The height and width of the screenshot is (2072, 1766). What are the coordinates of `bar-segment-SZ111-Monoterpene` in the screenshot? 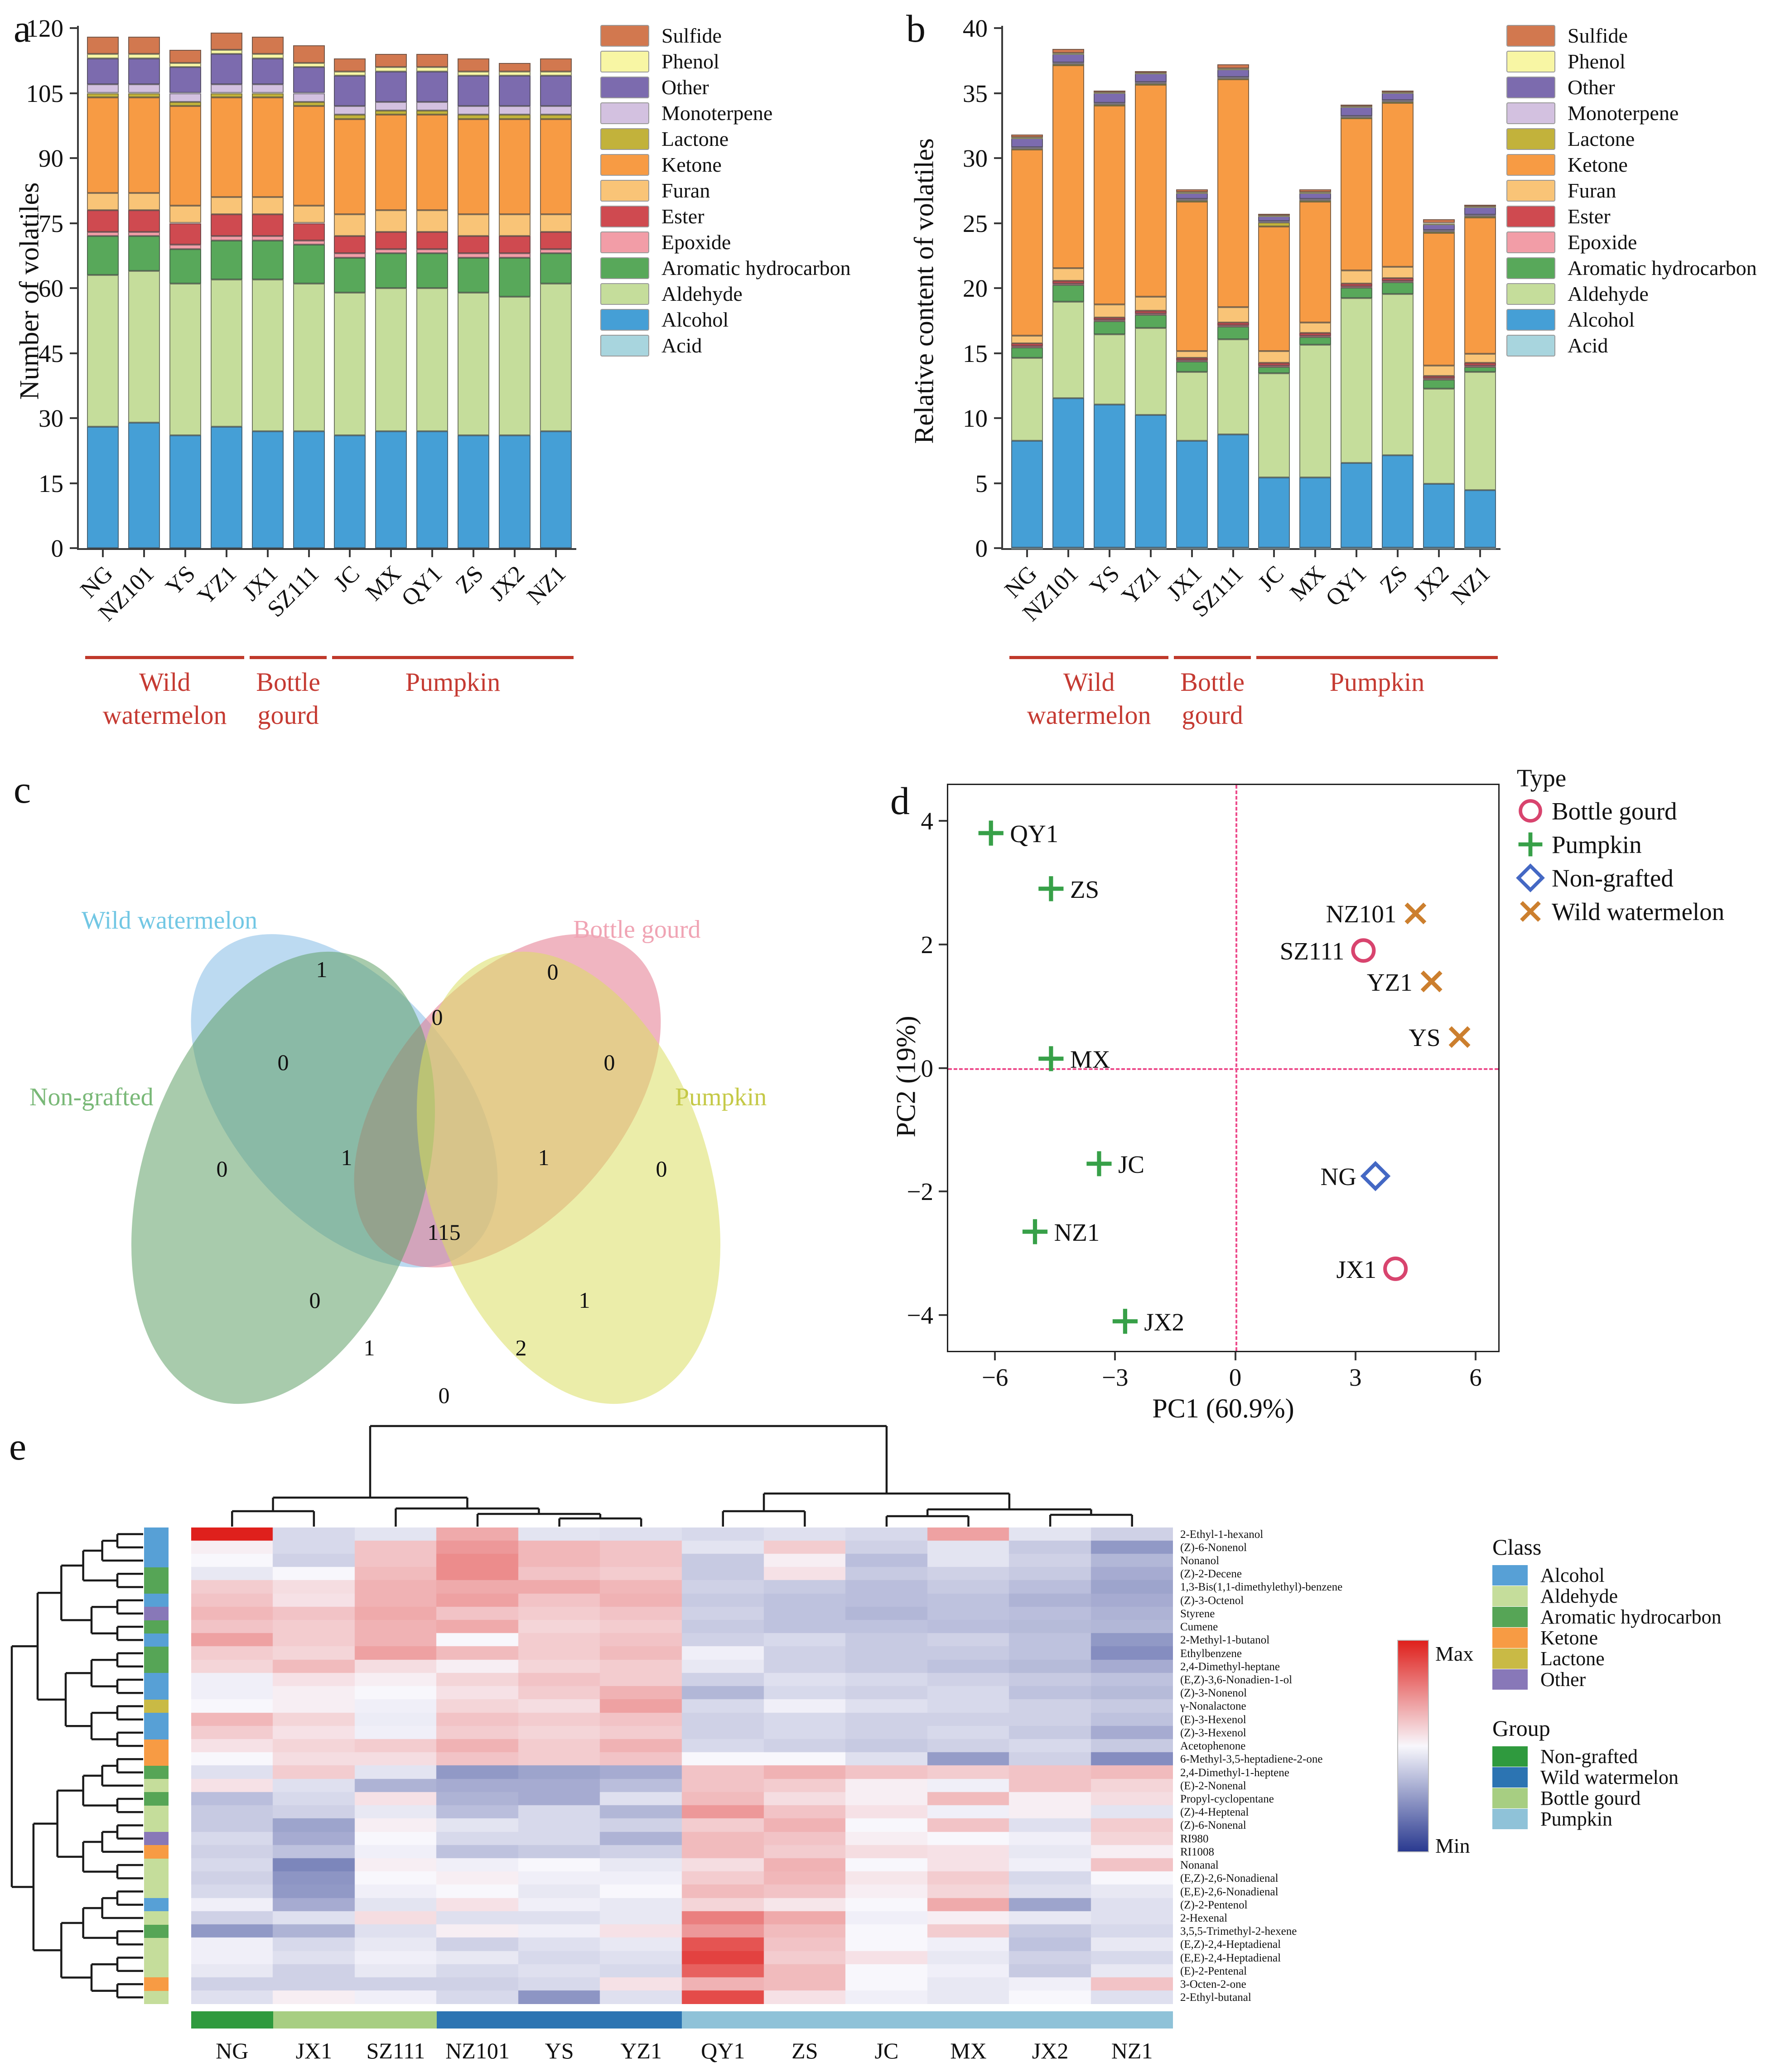 It's located at (1233, 78).